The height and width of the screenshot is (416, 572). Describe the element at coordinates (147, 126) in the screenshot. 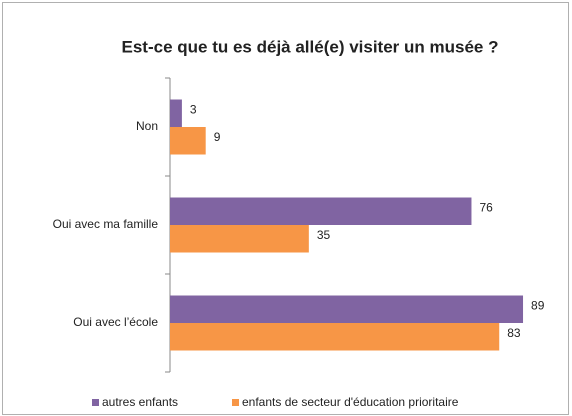

I see `category-label: Non` at that location.